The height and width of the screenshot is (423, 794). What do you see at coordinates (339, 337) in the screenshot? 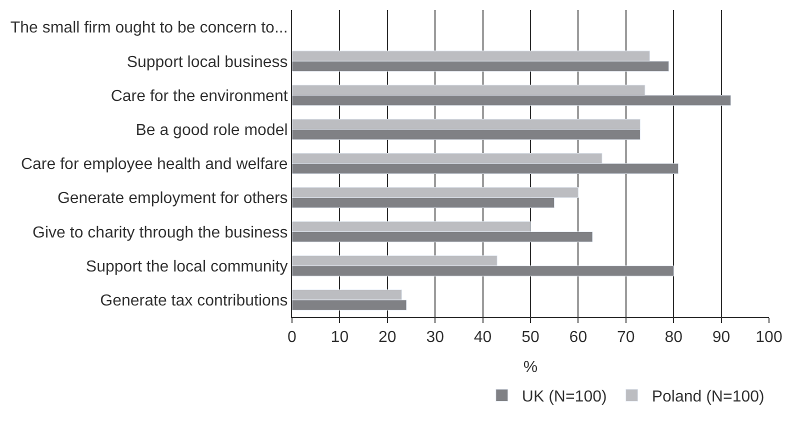
I see `x-tick-label: 10` at bounding box center [339, 337].